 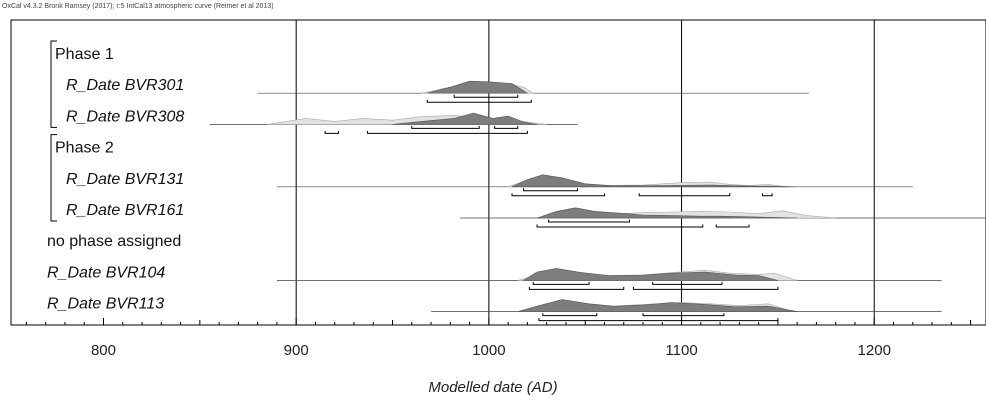 What do you see at coordinates (681, 350) in the screenshot?
I see `tick-label-1100: 1100` at bounding box center [681, 350].